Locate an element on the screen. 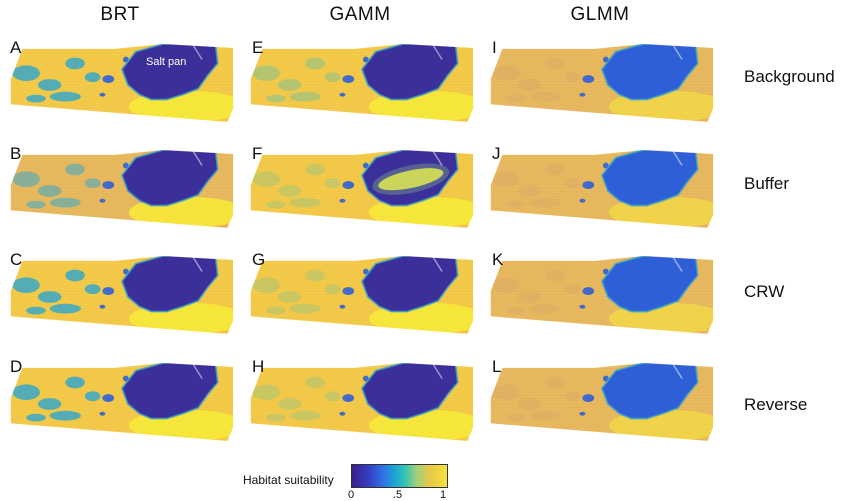 This screenshot has width=850, height=501. map-panel-i: I is located at coordinates (600, 81).